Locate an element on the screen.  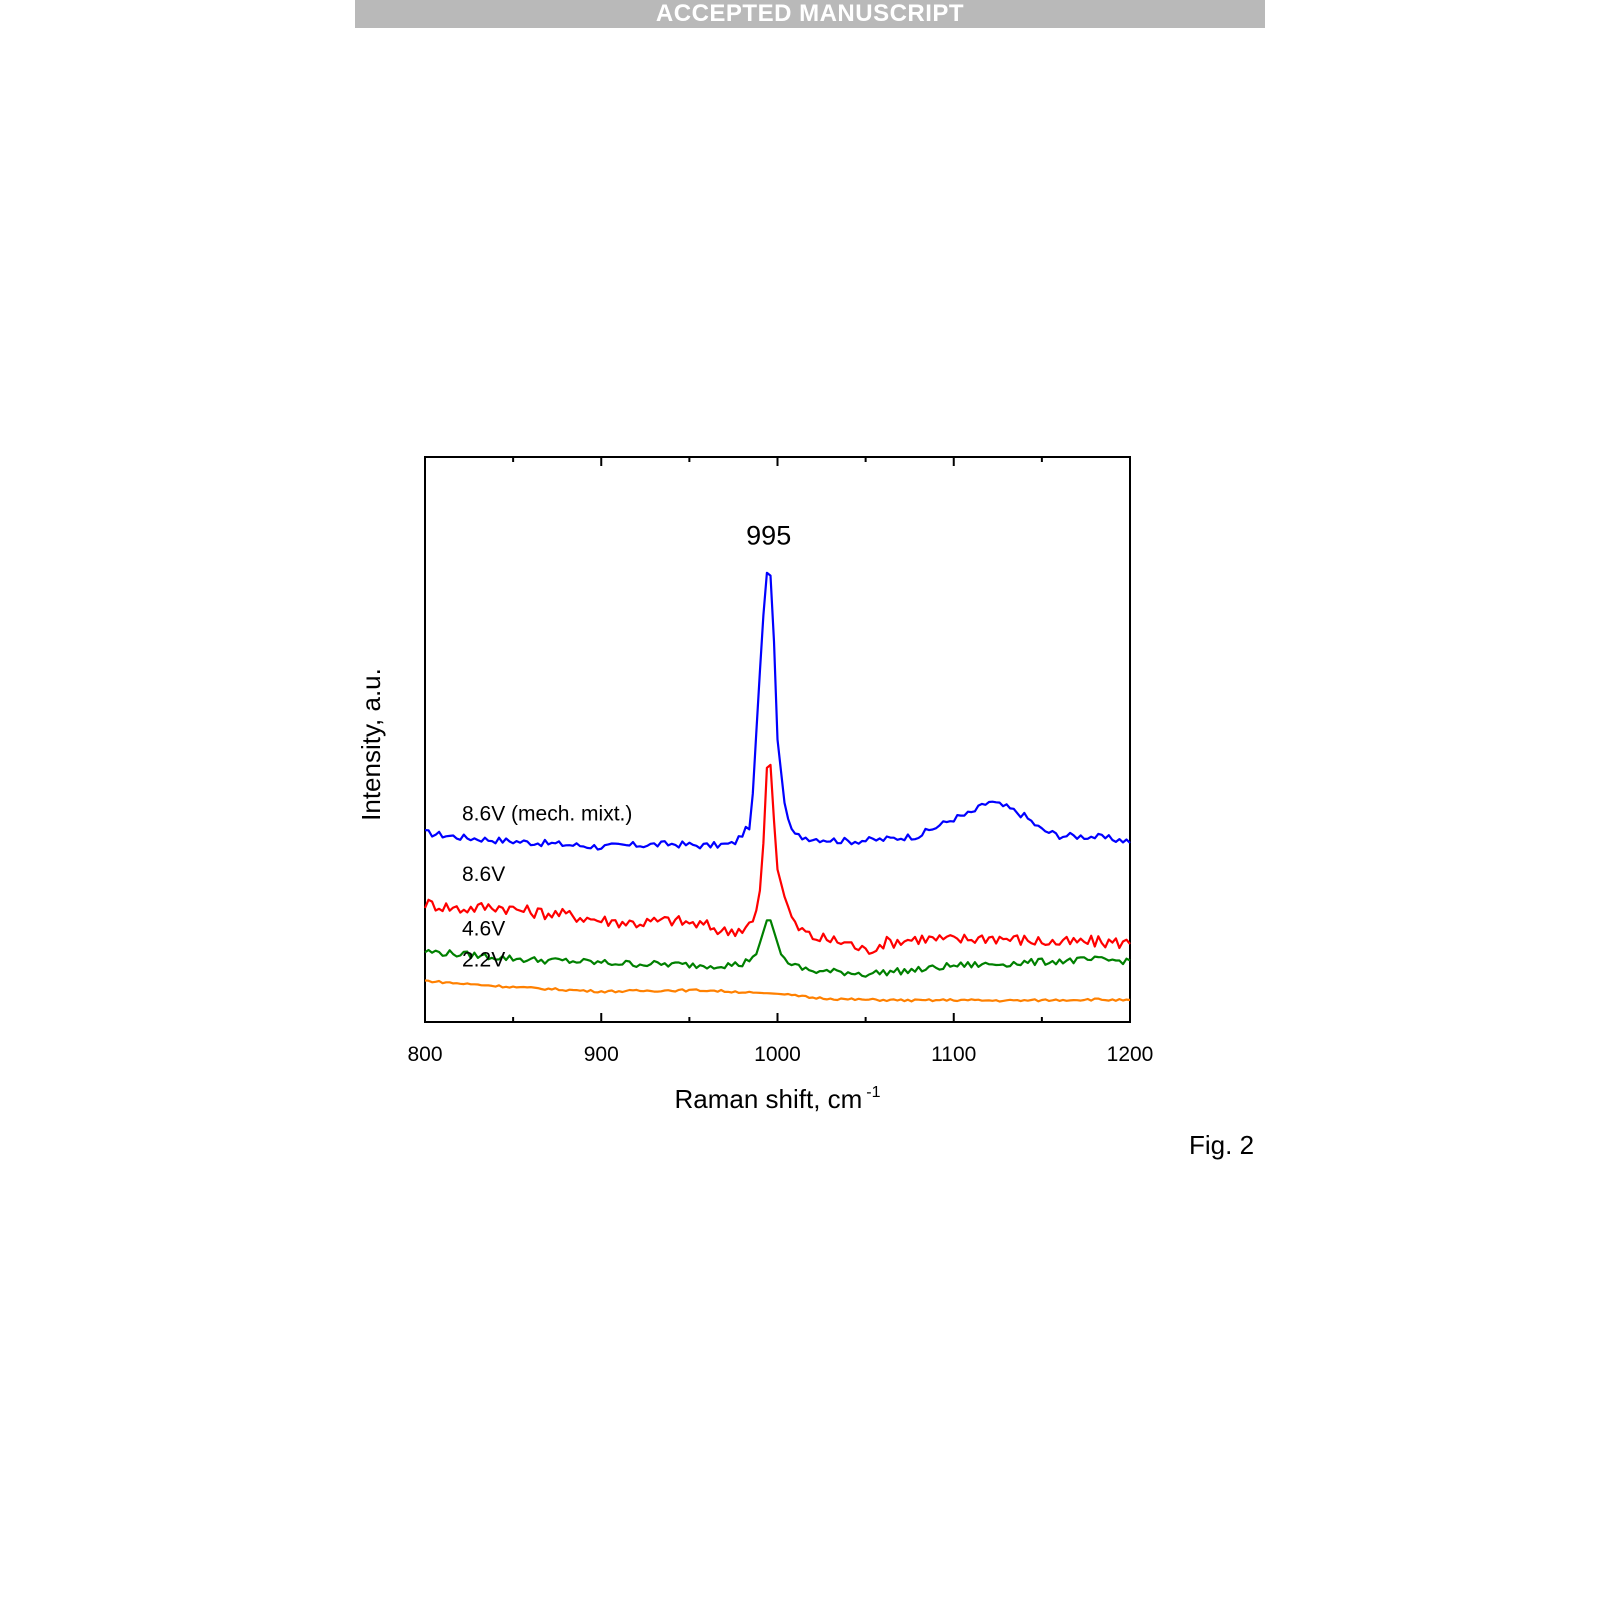
x-tick-label: 800 is located at coordinates (424, 1054).